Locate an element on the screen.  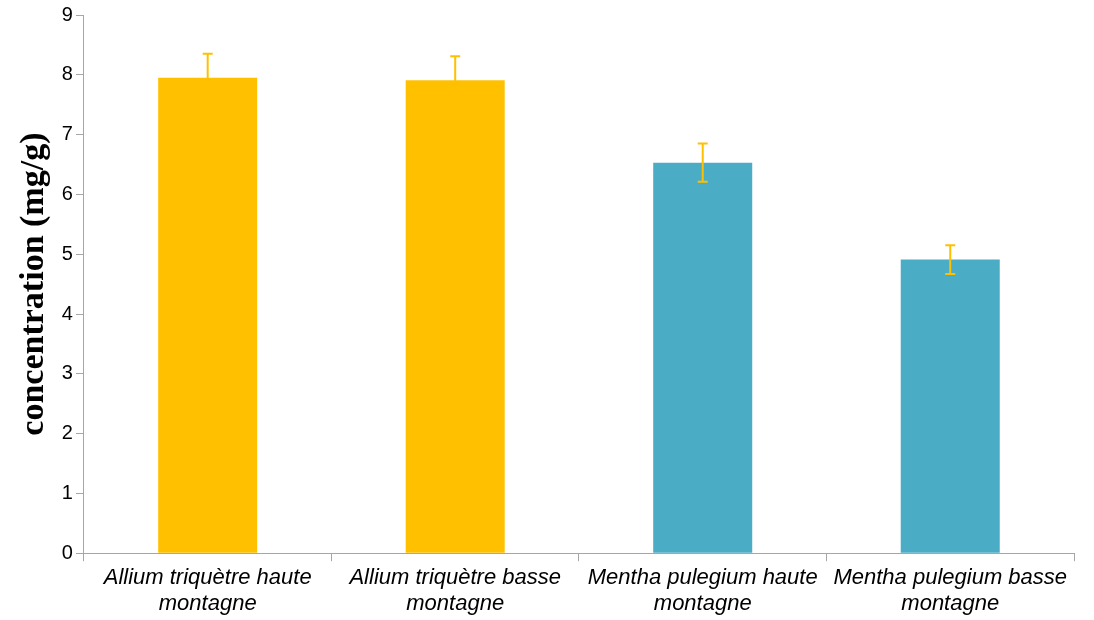
y-tick-label: 9 is located at coordinates (67, 13).